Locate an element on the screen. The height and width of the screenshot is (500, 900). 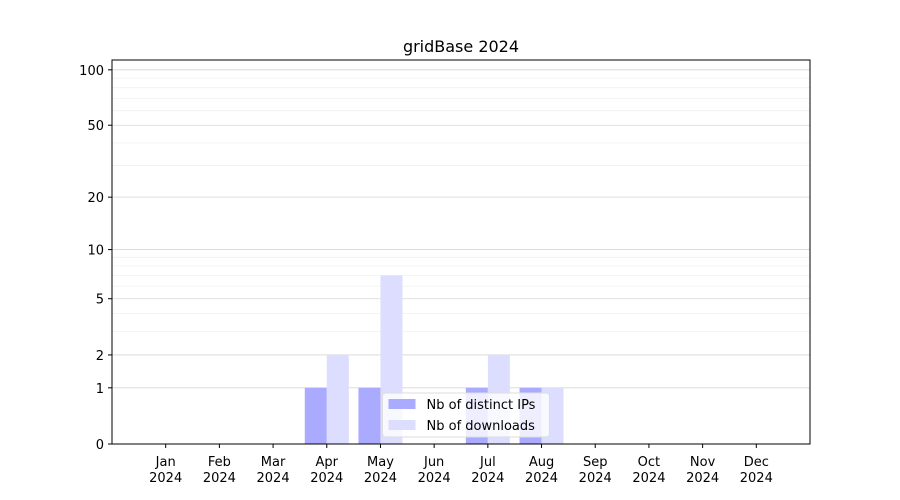
x-tick-label: Nov 2024 is located at coordinates (702, 470).